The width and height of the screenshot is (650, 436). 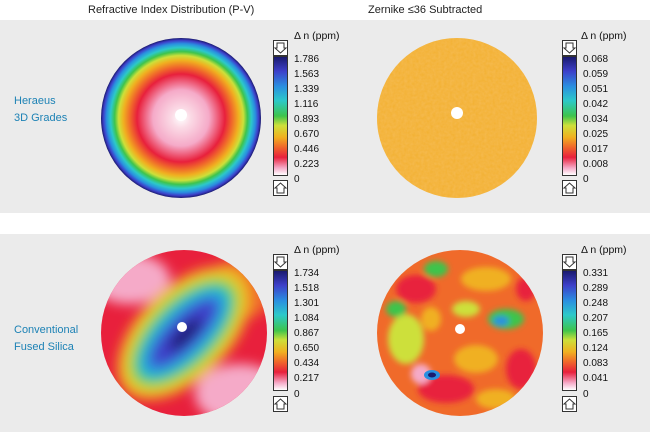 I want to click on colorbar-4-title: Δ n (ppm), so click(x=604, y=250).